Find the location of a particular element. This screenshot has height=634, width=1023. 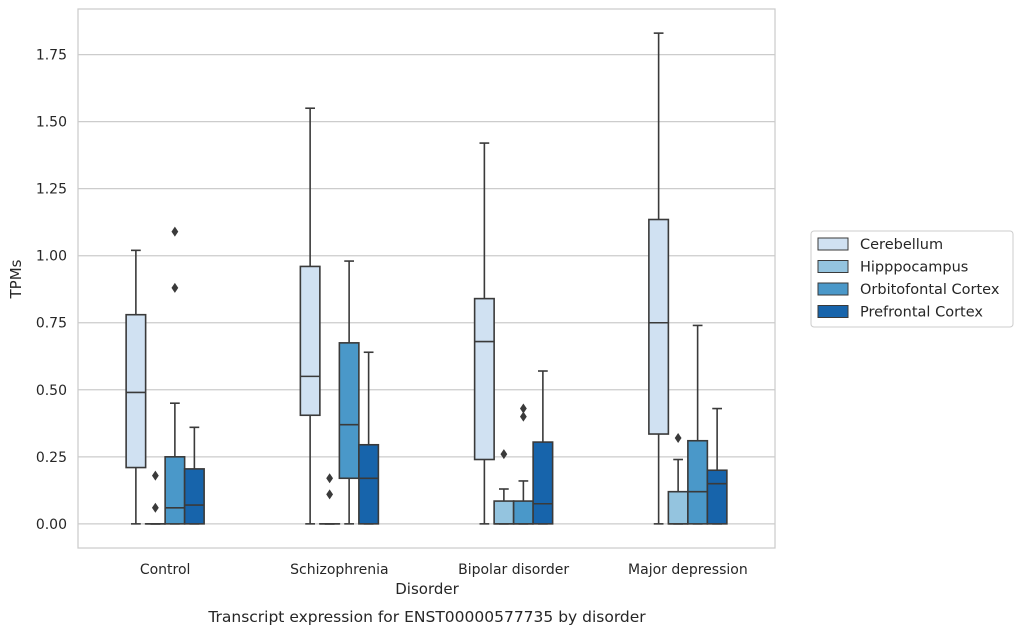

y-tick-label: 0.25 is located at coordinates (51, 458).